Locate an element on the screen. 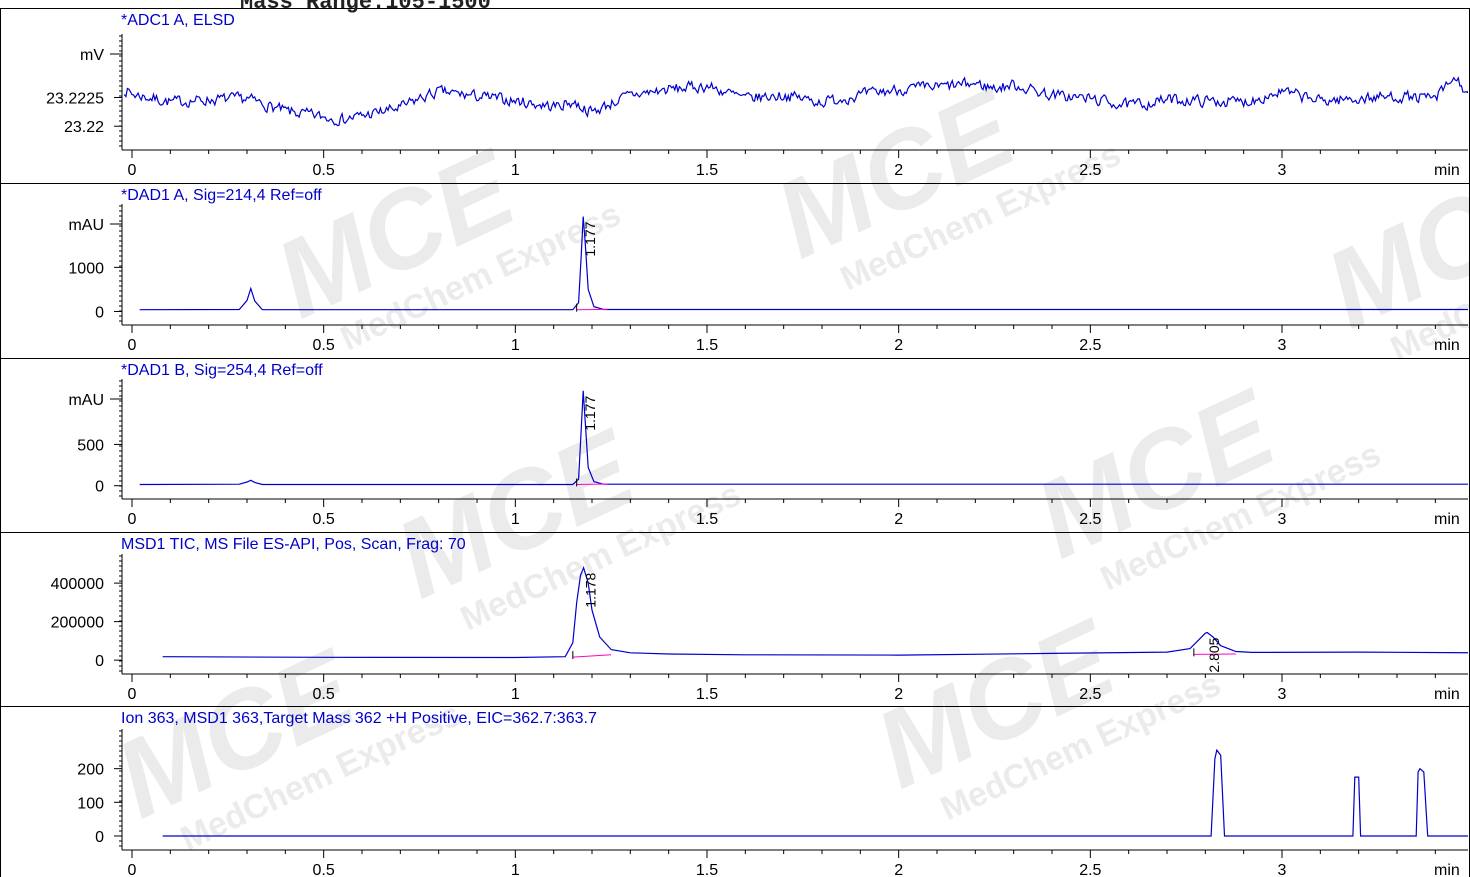  y-tick-label: 200 is located at coordinates (90, 770).